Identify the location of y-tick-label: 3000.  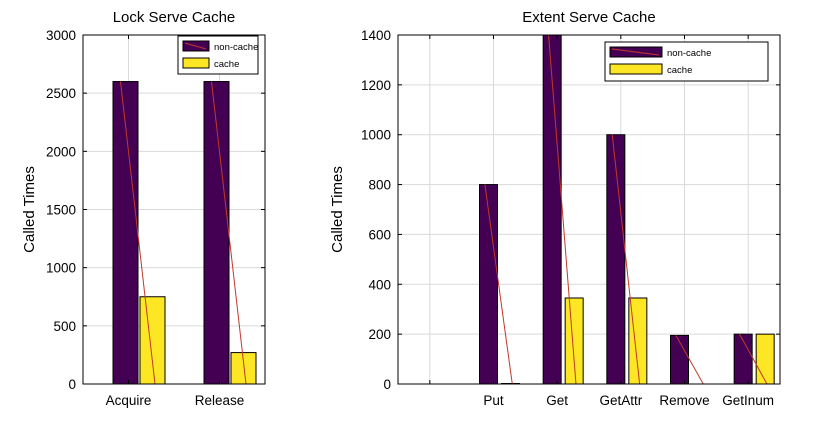
(61, 35).